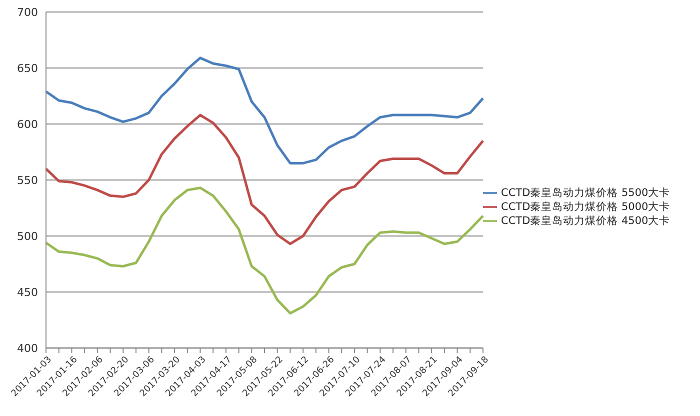 This screenshot has width=700, height=416. Describe the element at coordinates (27, 348) in the screenshot. I see `y-tick-label: 400` at that location.